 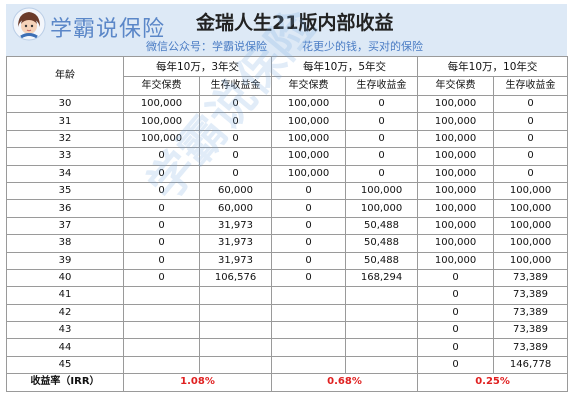 What do you see at coordinates (65, 104) in the screenshot?
I see `age-cell: 30` at bounding box center [65, 104].